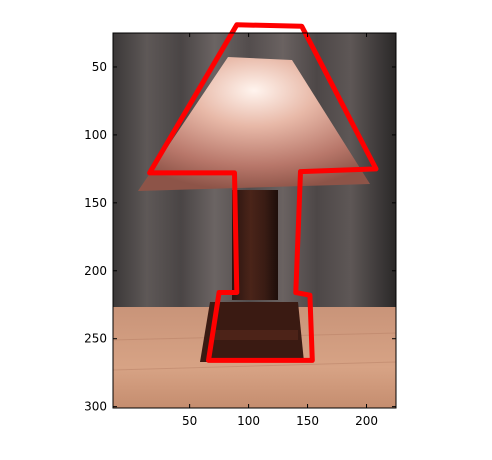 The image size is (492, 460). Describe the element at coordinates (95, 203) in the screenshot. I see `y-tick-label: 150` at that location.